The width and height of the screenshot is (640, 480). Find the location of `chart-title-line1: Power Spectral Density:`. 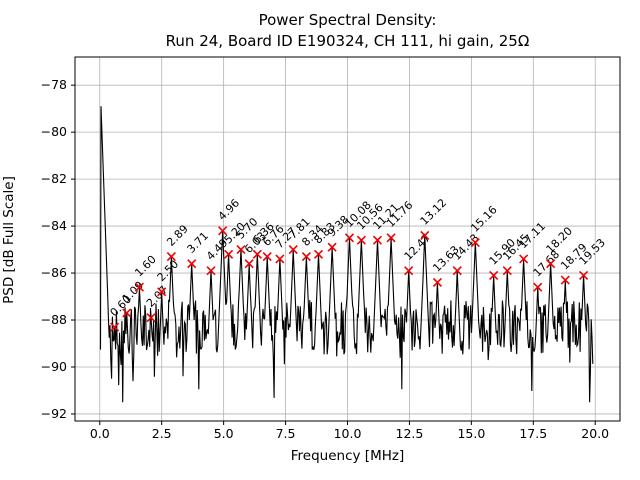

chart-title-line1: Power Spectral Density: is located at coordinates (347, 20).